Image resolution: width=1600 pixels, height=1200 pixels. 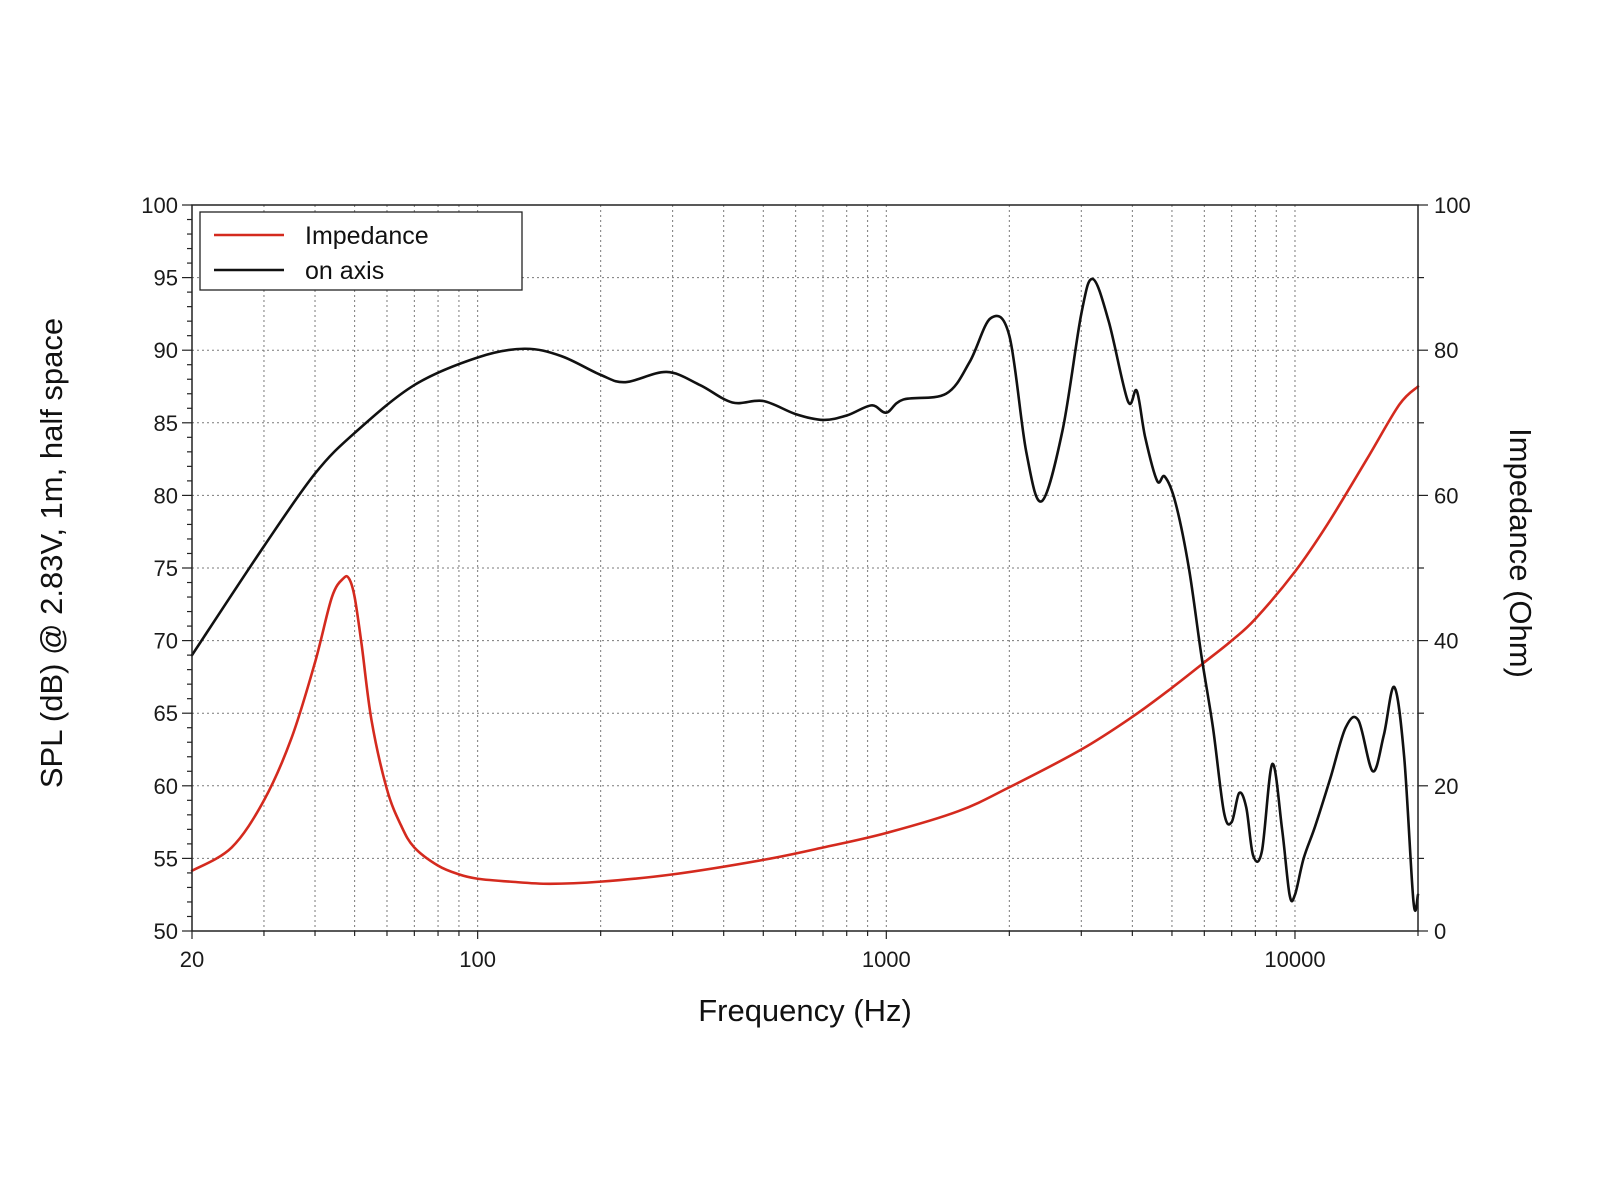 I want to click on y-tick-label: 50, so click(x=166, y=931).